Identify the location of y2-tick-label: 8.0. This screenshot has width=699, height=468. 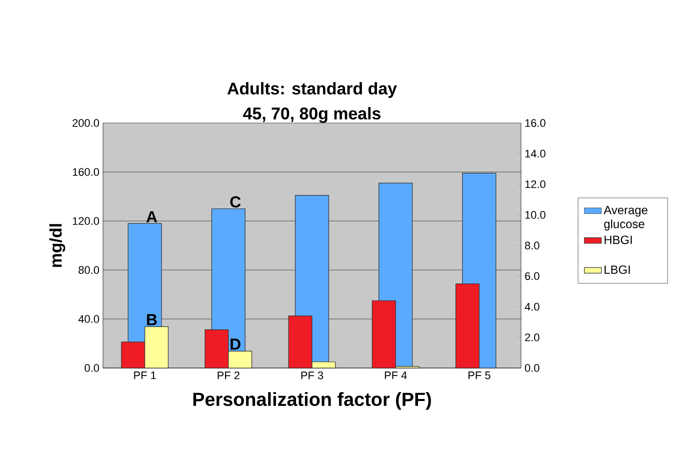
(532, 246).